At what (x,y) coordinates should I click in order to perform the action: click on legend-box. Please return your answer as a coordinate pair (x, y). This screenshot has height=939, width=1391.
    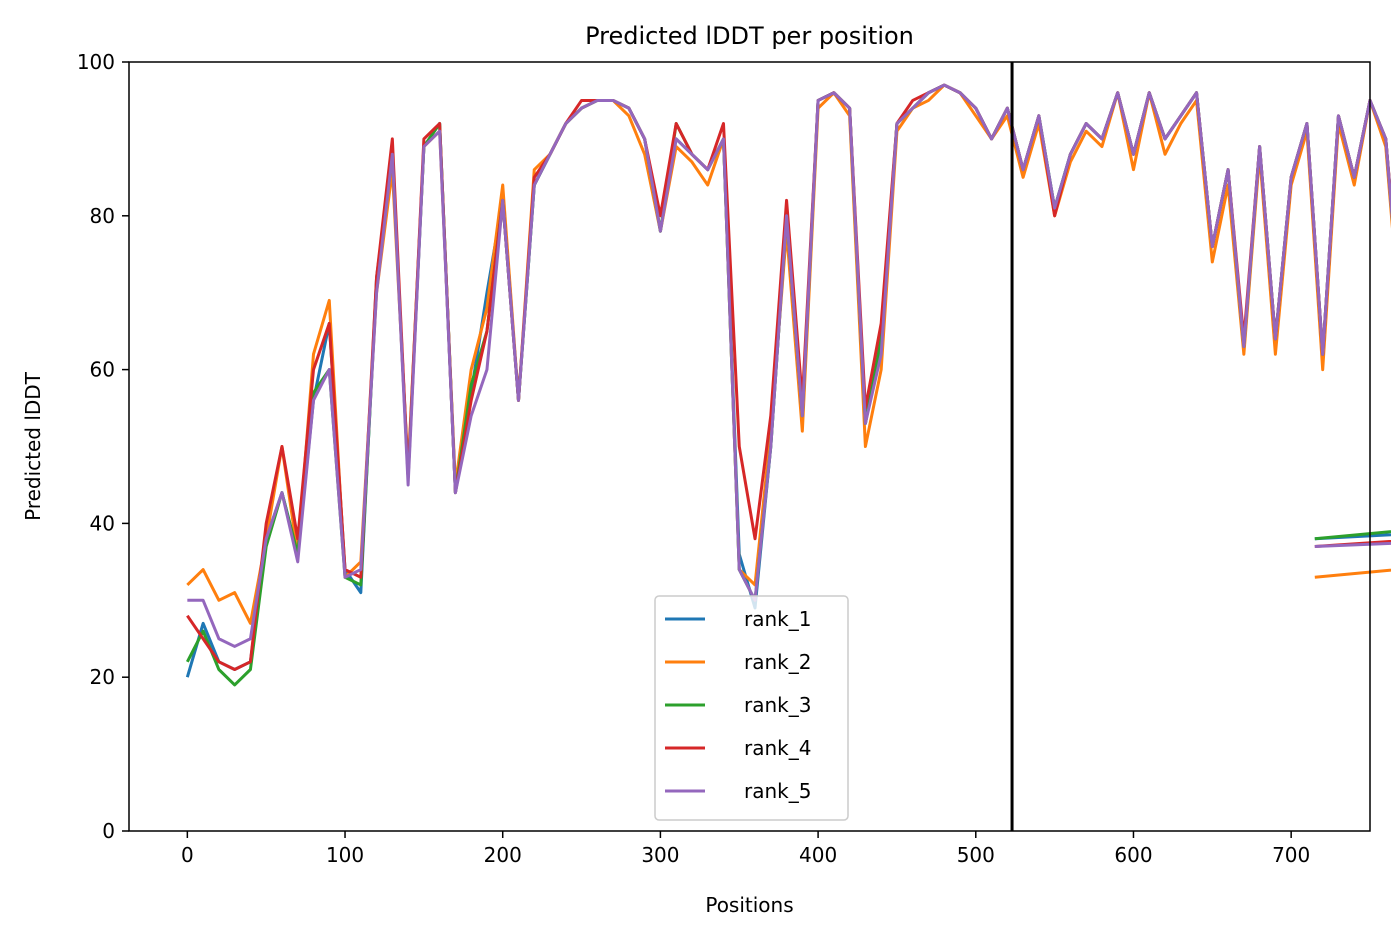
    Looking at the image, I should click on (751, 708).